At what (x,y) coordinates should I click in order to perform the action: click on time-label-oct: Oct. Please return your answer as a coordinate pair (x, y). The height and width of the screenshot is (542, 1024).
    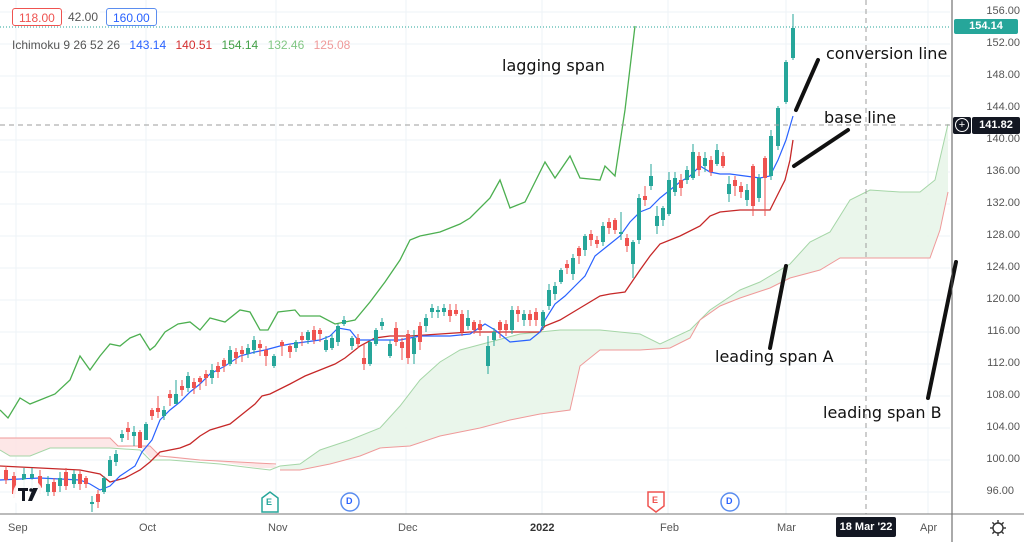
    Looking at the image, I should click on (148, 528).